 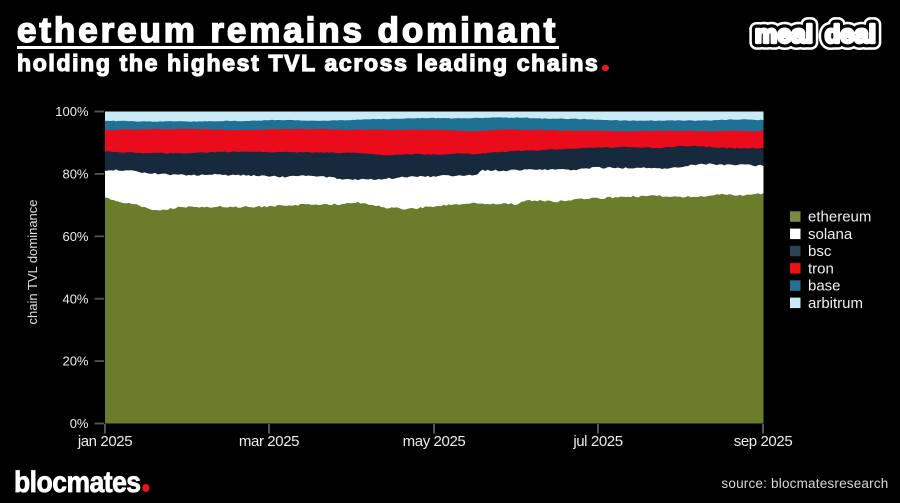 What do you see at coordinates (104, 441) in the screenshot?
I see `svg-text: jan 2025` at bounding box center [104, 441].